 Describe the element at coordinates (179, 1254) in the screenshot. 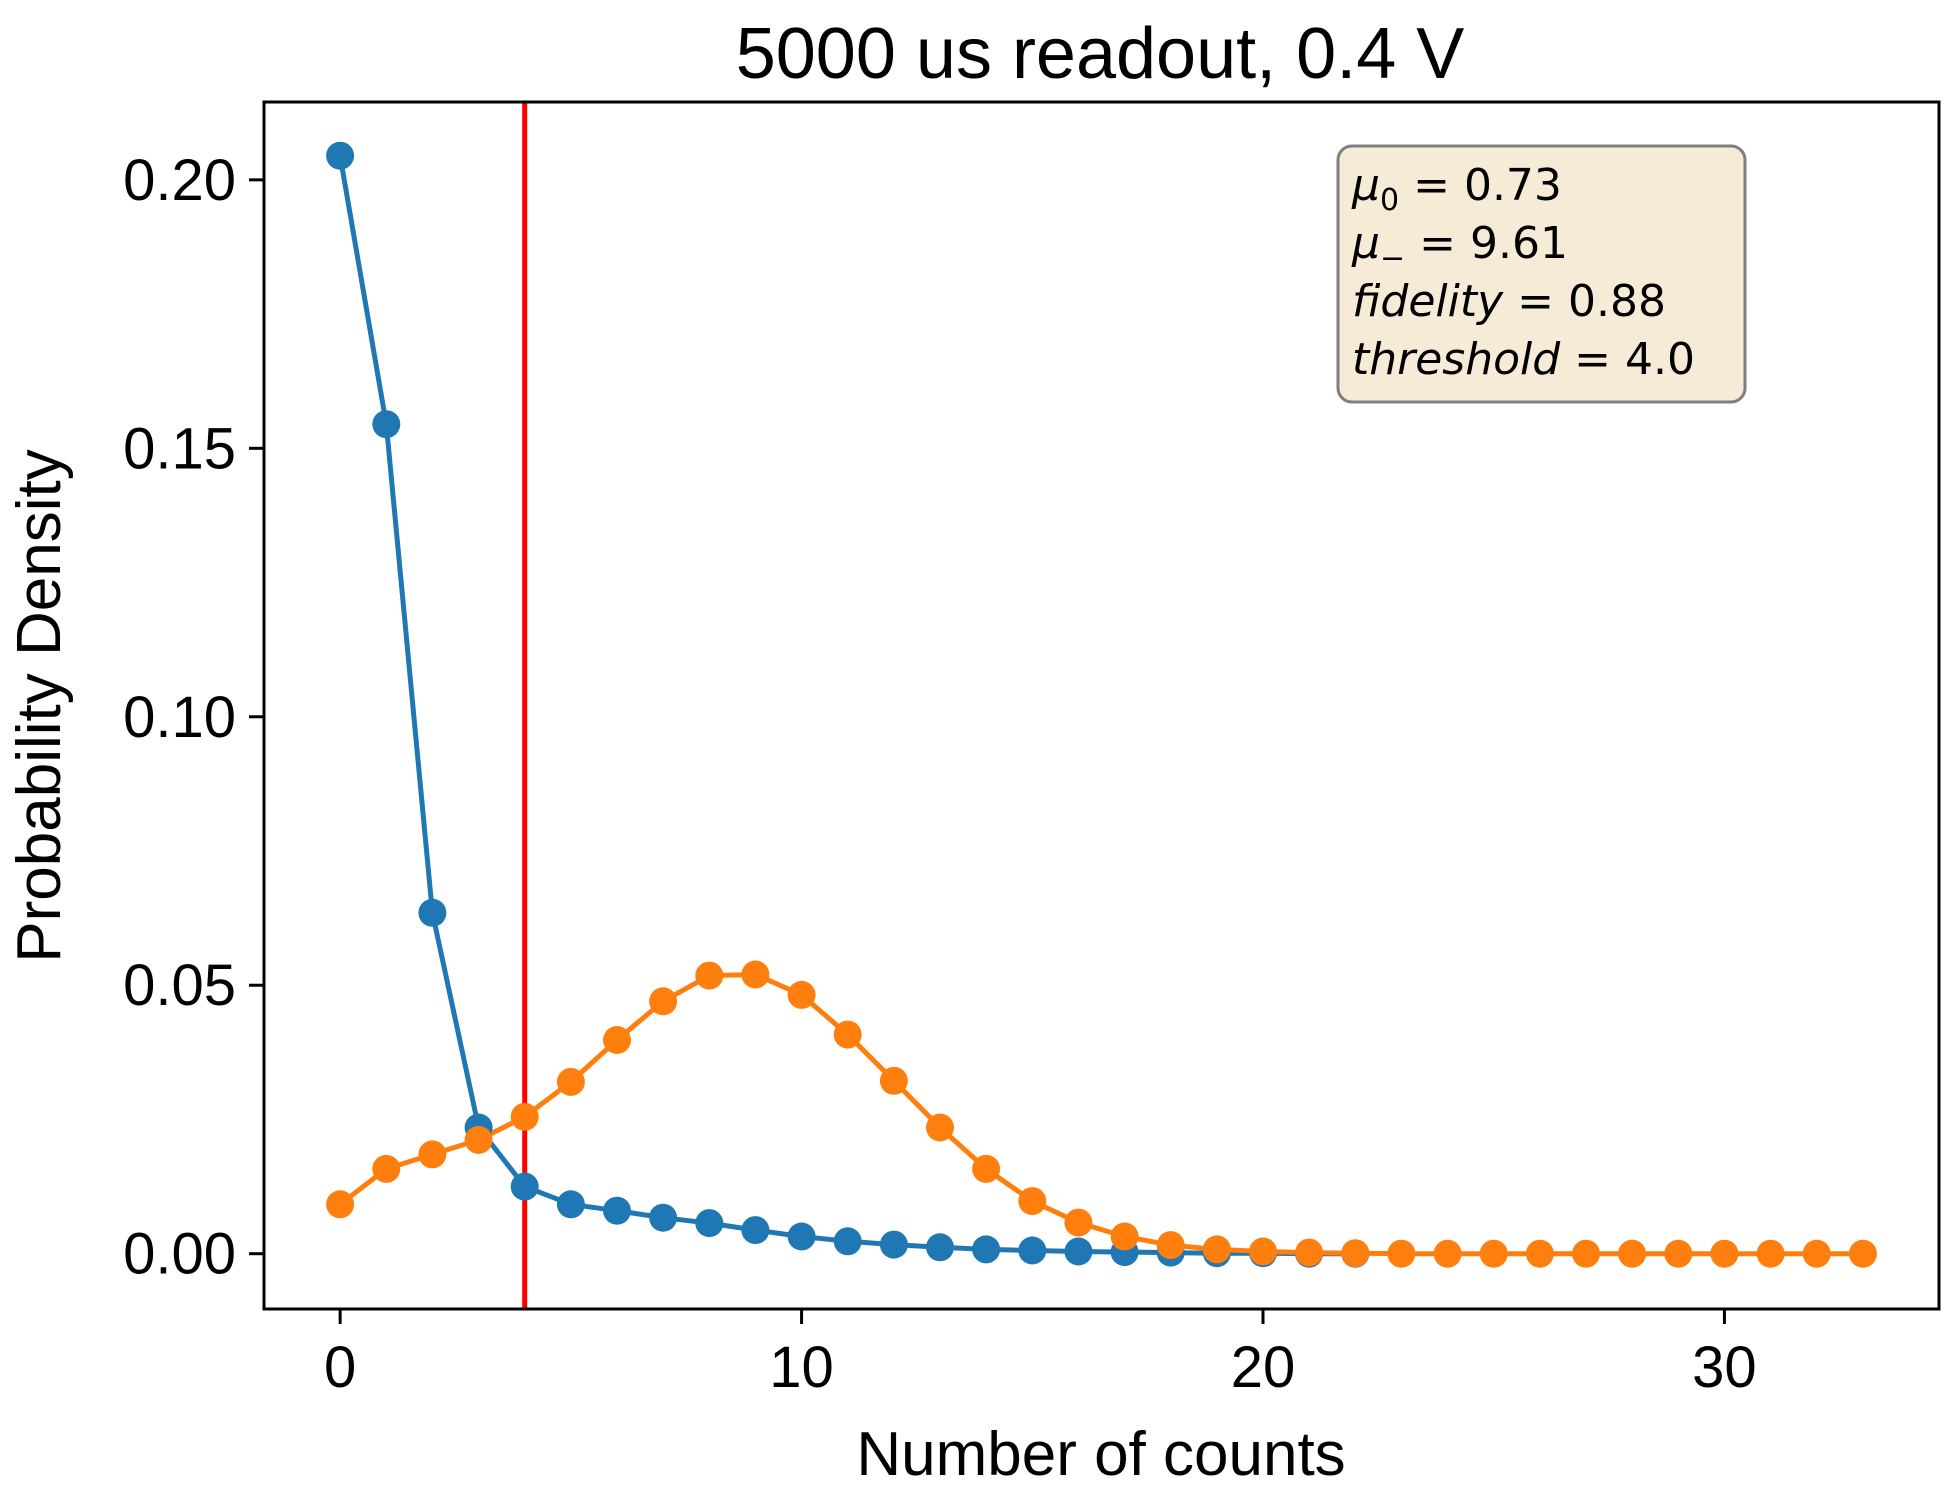

I see `y-tick-label: 0.00` at that location.